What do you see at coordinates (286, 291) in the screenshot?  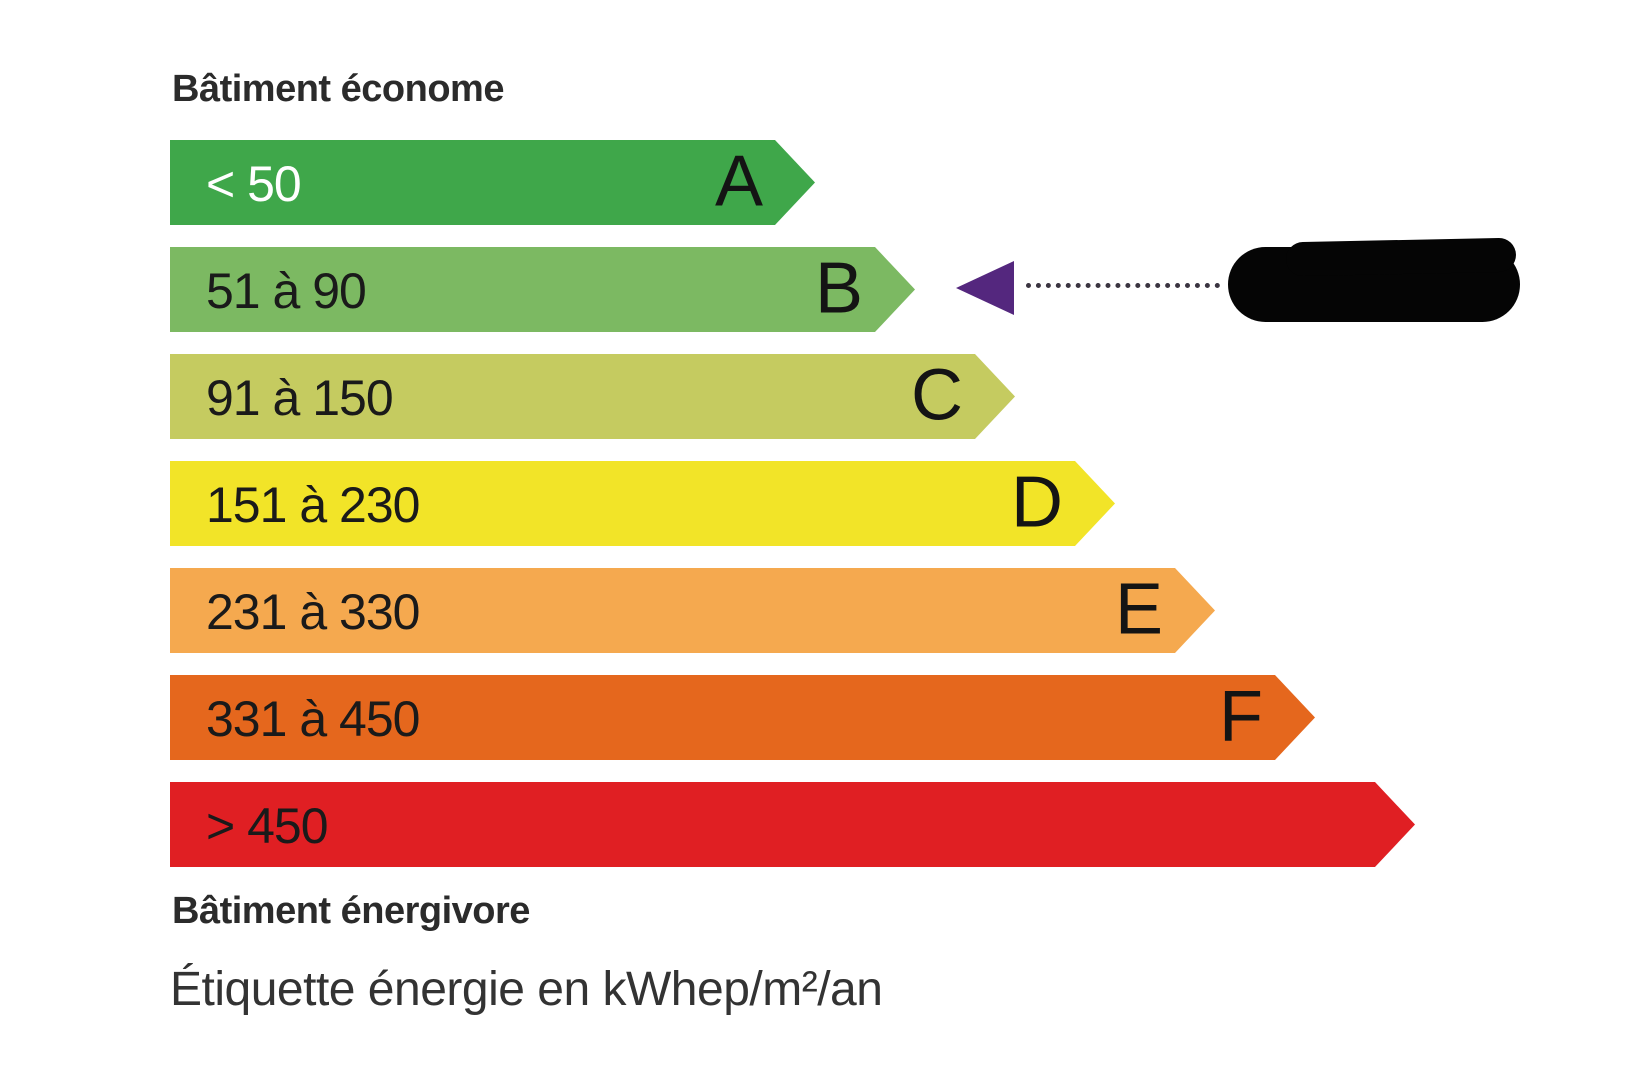 I see `range-label: 51 à 90` at bounding box center [286, 291].